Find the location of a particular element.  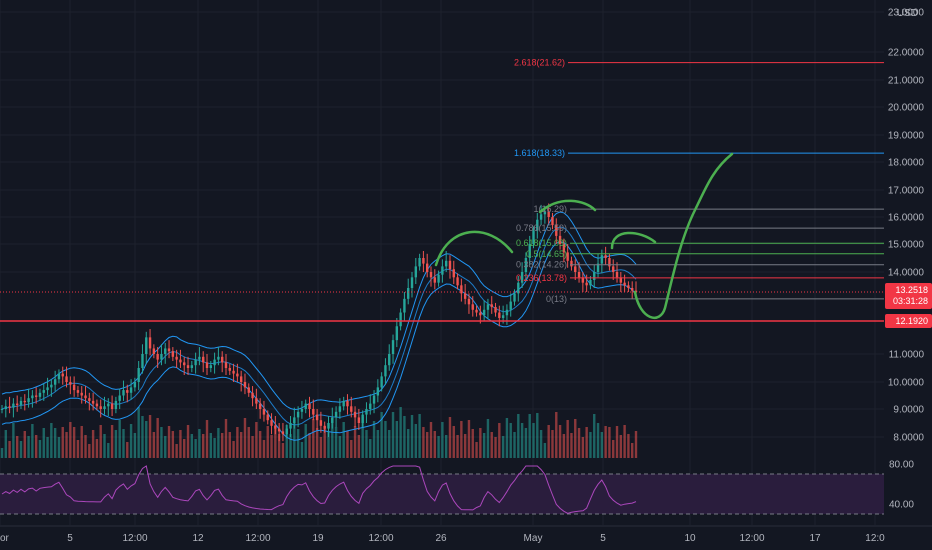

fib-level-label: 0.786(15.59) is located at coordinates (541, 228).